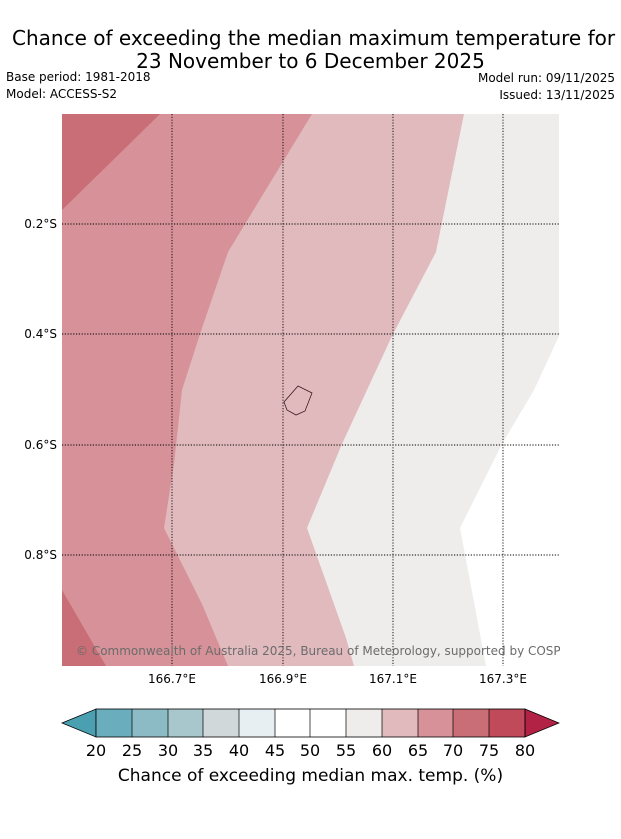 This screenshot has width=621, height=839. What do you see at coordinates (40, 445) in the screenshot?
I see `lat-label-0.6s: 0.6°S` at bounding box center [40, 445].